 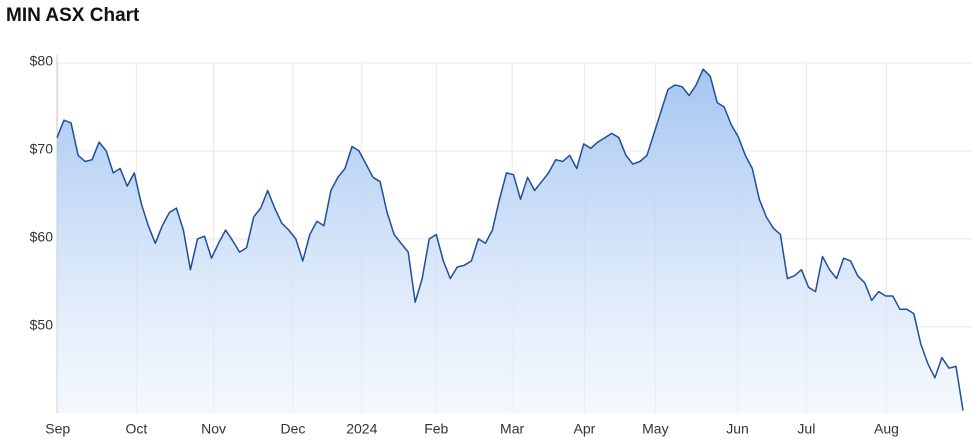 I want to click on y-tick-label: $60, so click(x=42, y=237).